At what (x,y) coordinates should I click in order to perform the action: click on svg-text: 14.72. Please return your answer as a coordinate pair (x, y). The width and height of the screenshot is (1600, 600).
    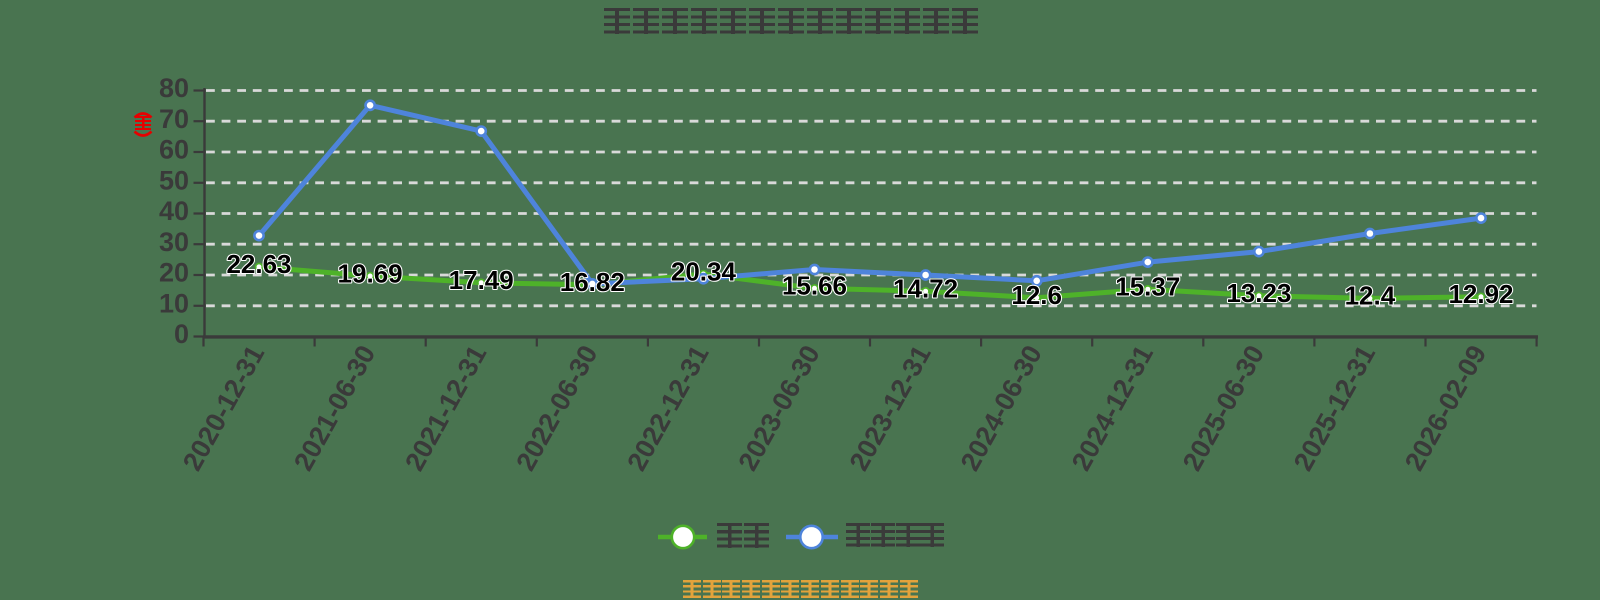
    Looking at the image, I should click on (925, 289).